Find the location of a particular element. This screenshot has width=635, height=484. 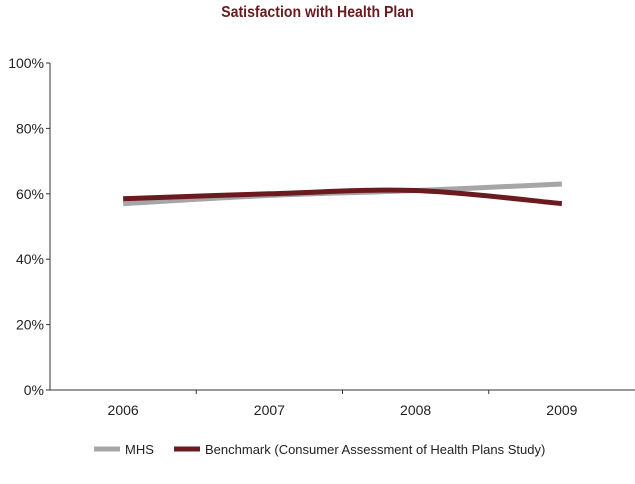

y-axis-ticks: 0% 20% 40% 60% 80% 100% is located at coordinates (29, 226).